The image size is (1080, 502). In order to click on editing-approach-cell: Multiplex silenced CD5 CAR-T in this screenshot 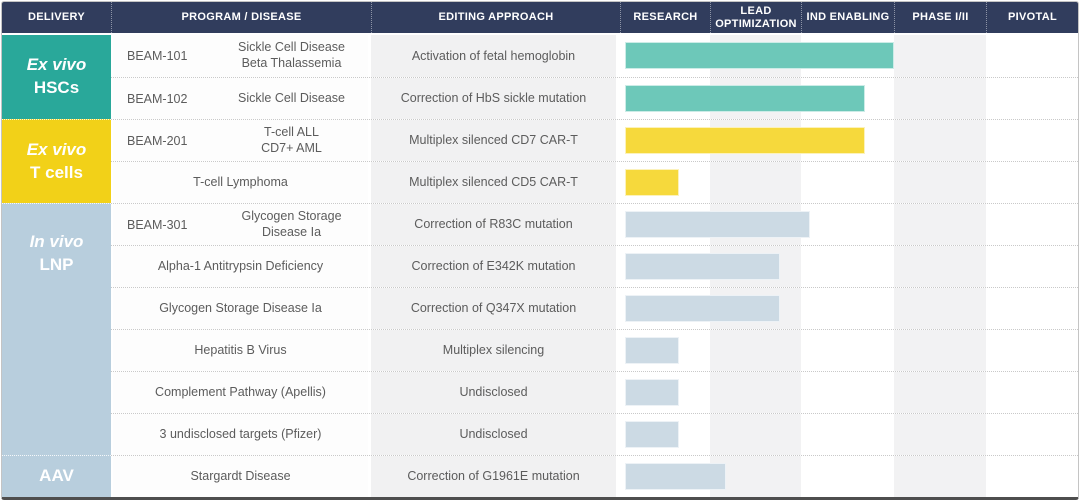, I will do `click(495, 182)`.